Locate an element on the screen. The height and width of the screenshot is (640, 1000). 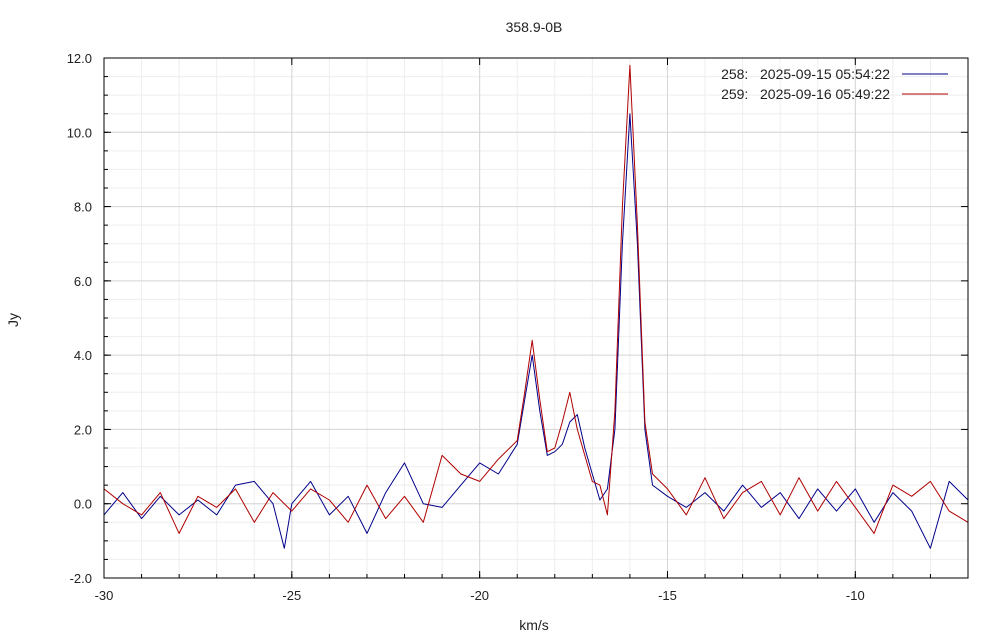
y-tick-label: 4.0 is located at coordinates (83, 355).